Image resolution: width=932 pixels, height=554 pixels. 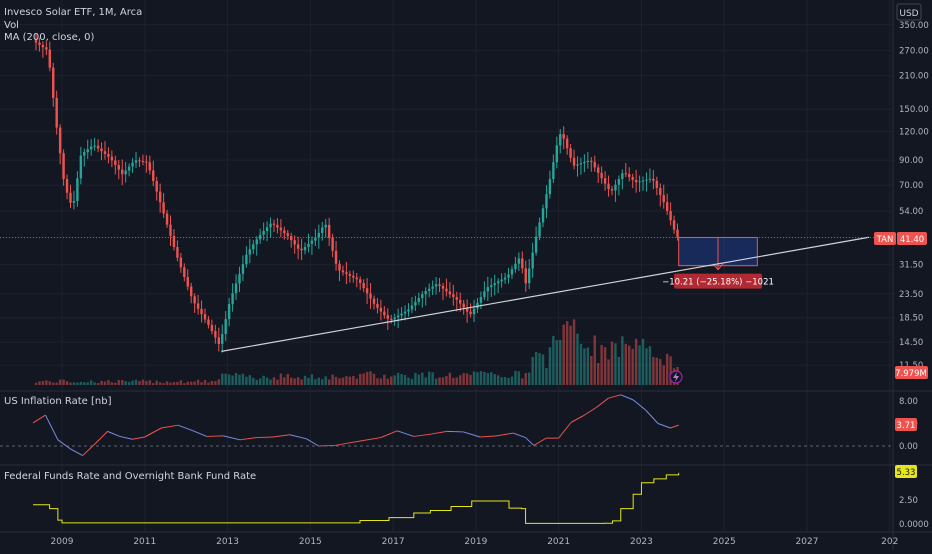 I want to click on time-axis-label: 2017, so click(x=393, y=542).